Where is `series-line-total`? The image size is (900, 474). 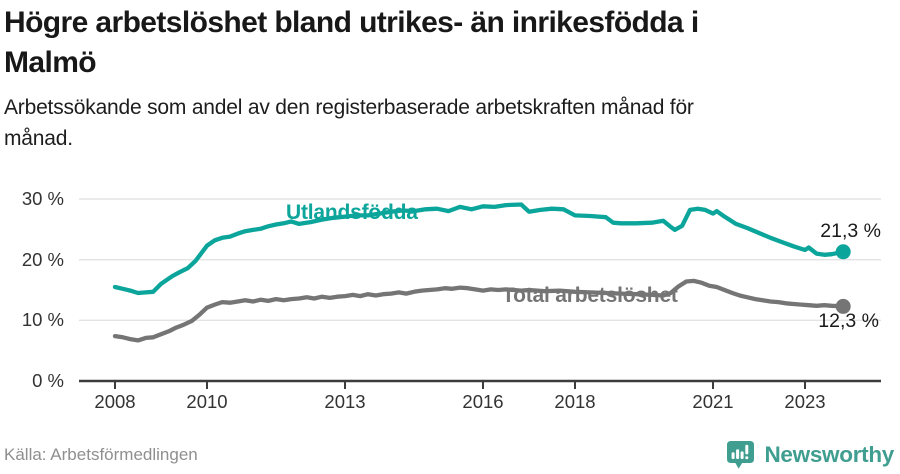 series-line-total is located at coordinates (479, 310).